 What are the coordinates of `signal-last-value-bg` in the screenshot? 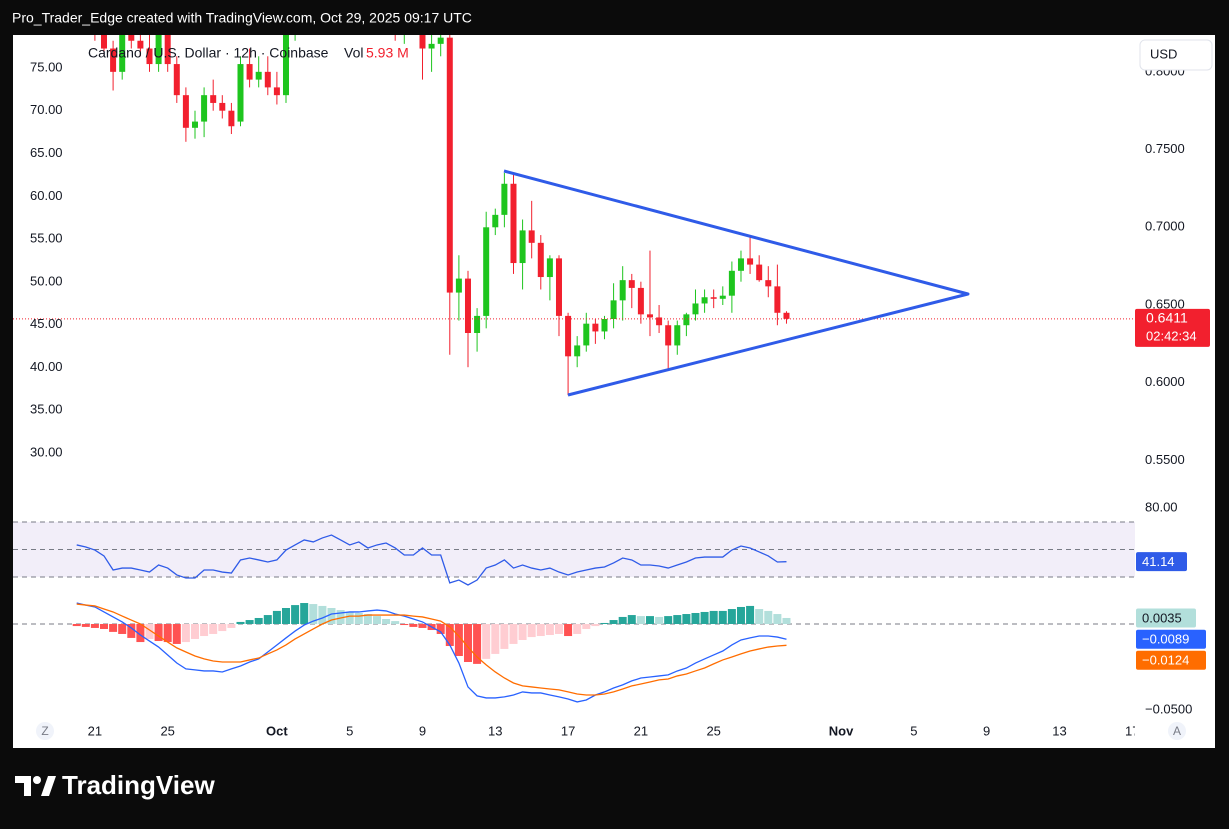 It's located at (1171, 660).